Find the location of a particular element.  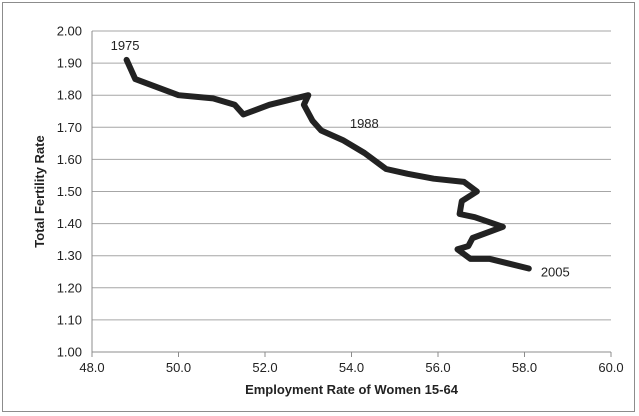

y-tick-label: 1.60 is located at coordinates (69, 159).